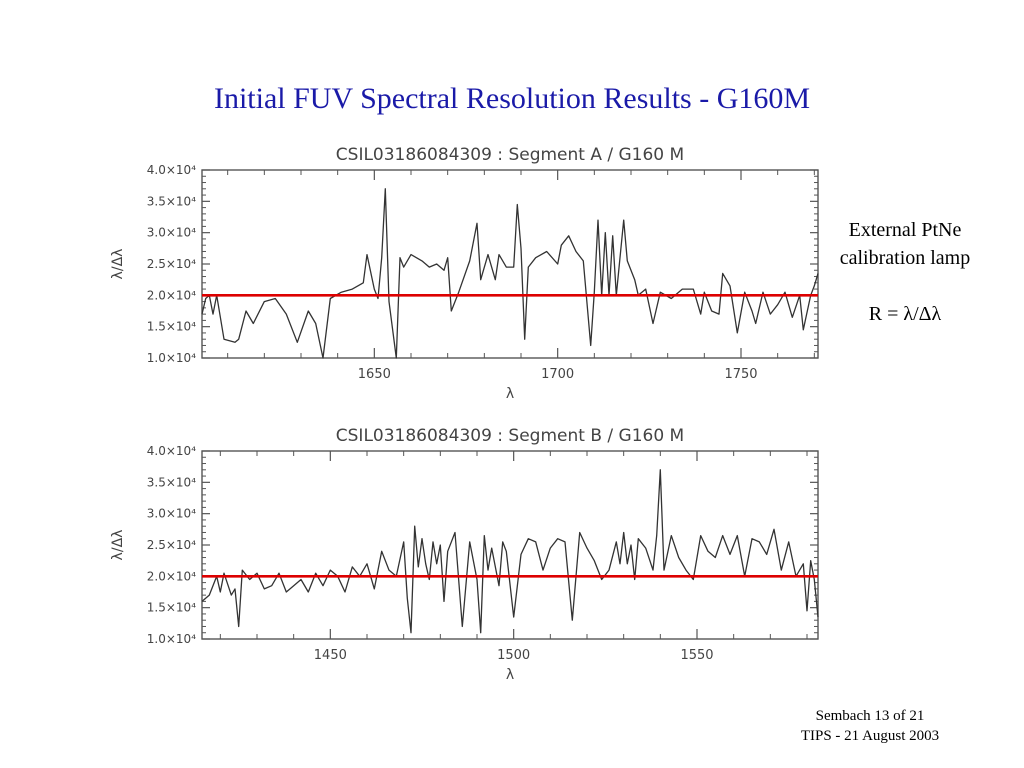  Describe the element at coordinates (374, 374) in the screenshot. I see `x-tick-label: 1650` at that location.